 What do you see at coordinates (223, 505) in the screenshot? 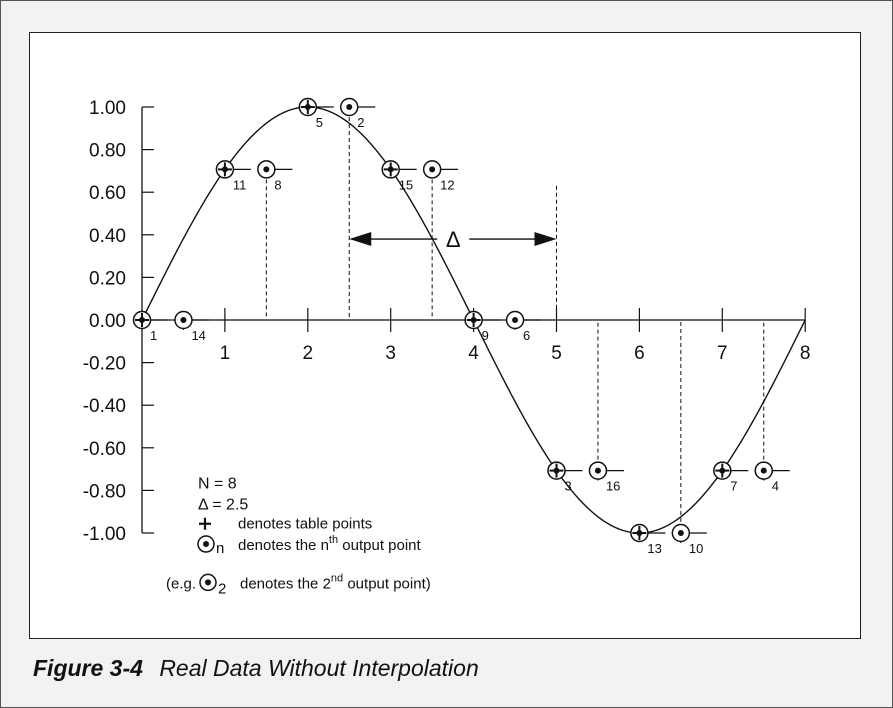
I see `legend-delta: Δ = 2.5` at bounding box center [223, 505].